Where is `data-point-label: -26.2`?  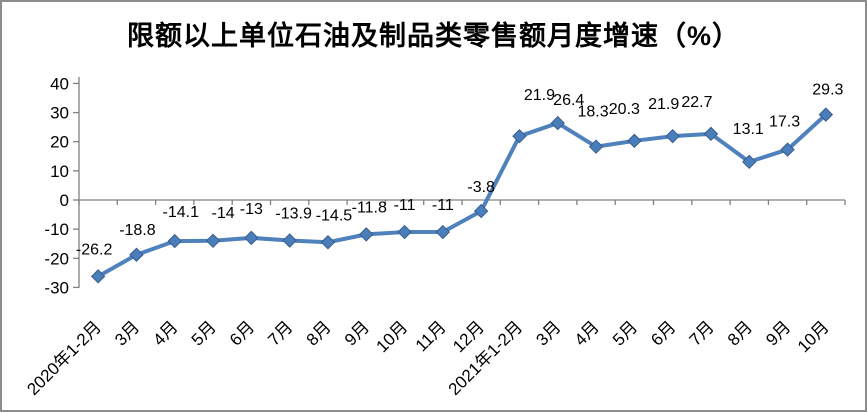
data-point-label: -26.2 is located at coordinates (94, 249).